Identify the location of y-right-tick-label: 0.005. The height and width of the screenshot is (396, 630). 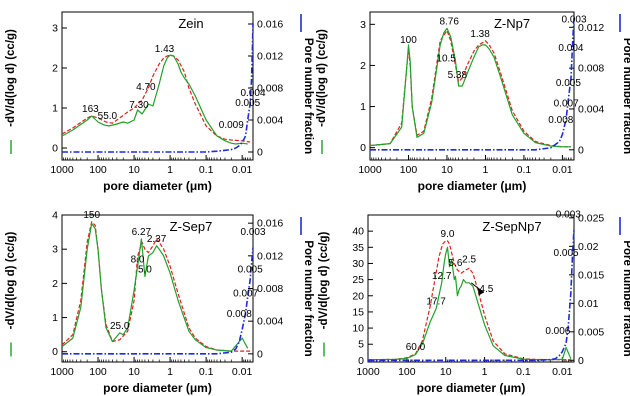
(591, 332).